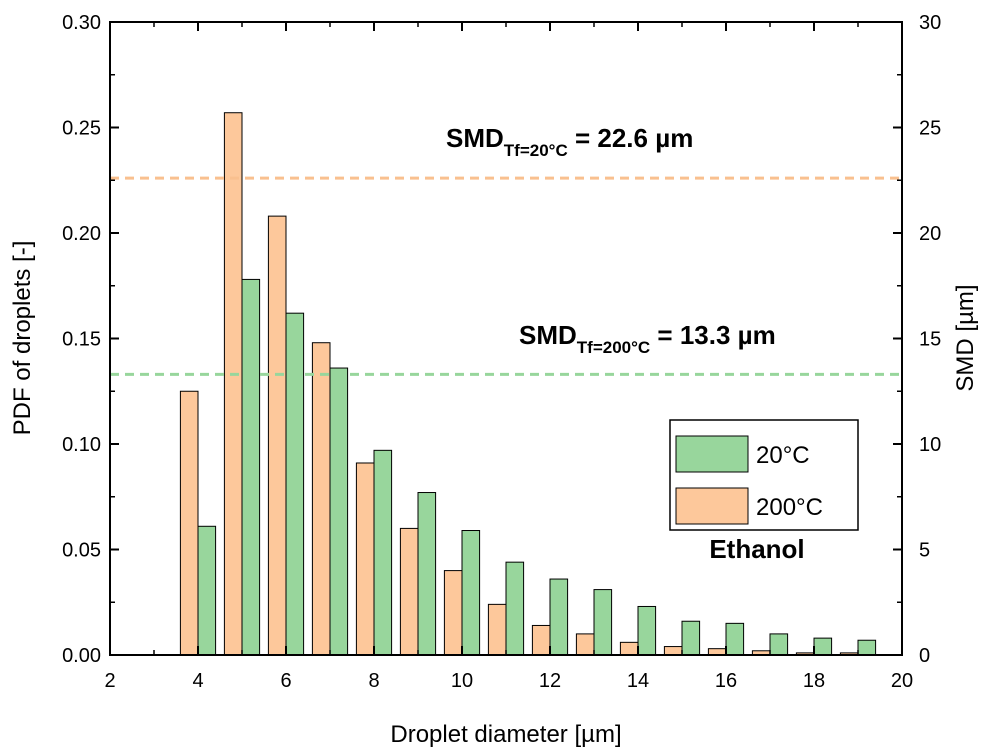 This screenshot has height=753, width=995. What do you see at coordinates (22, 338) in the screenshot?
I see `y-axis-label: PDF of droplets [-]` at bounding box center [22, 338].